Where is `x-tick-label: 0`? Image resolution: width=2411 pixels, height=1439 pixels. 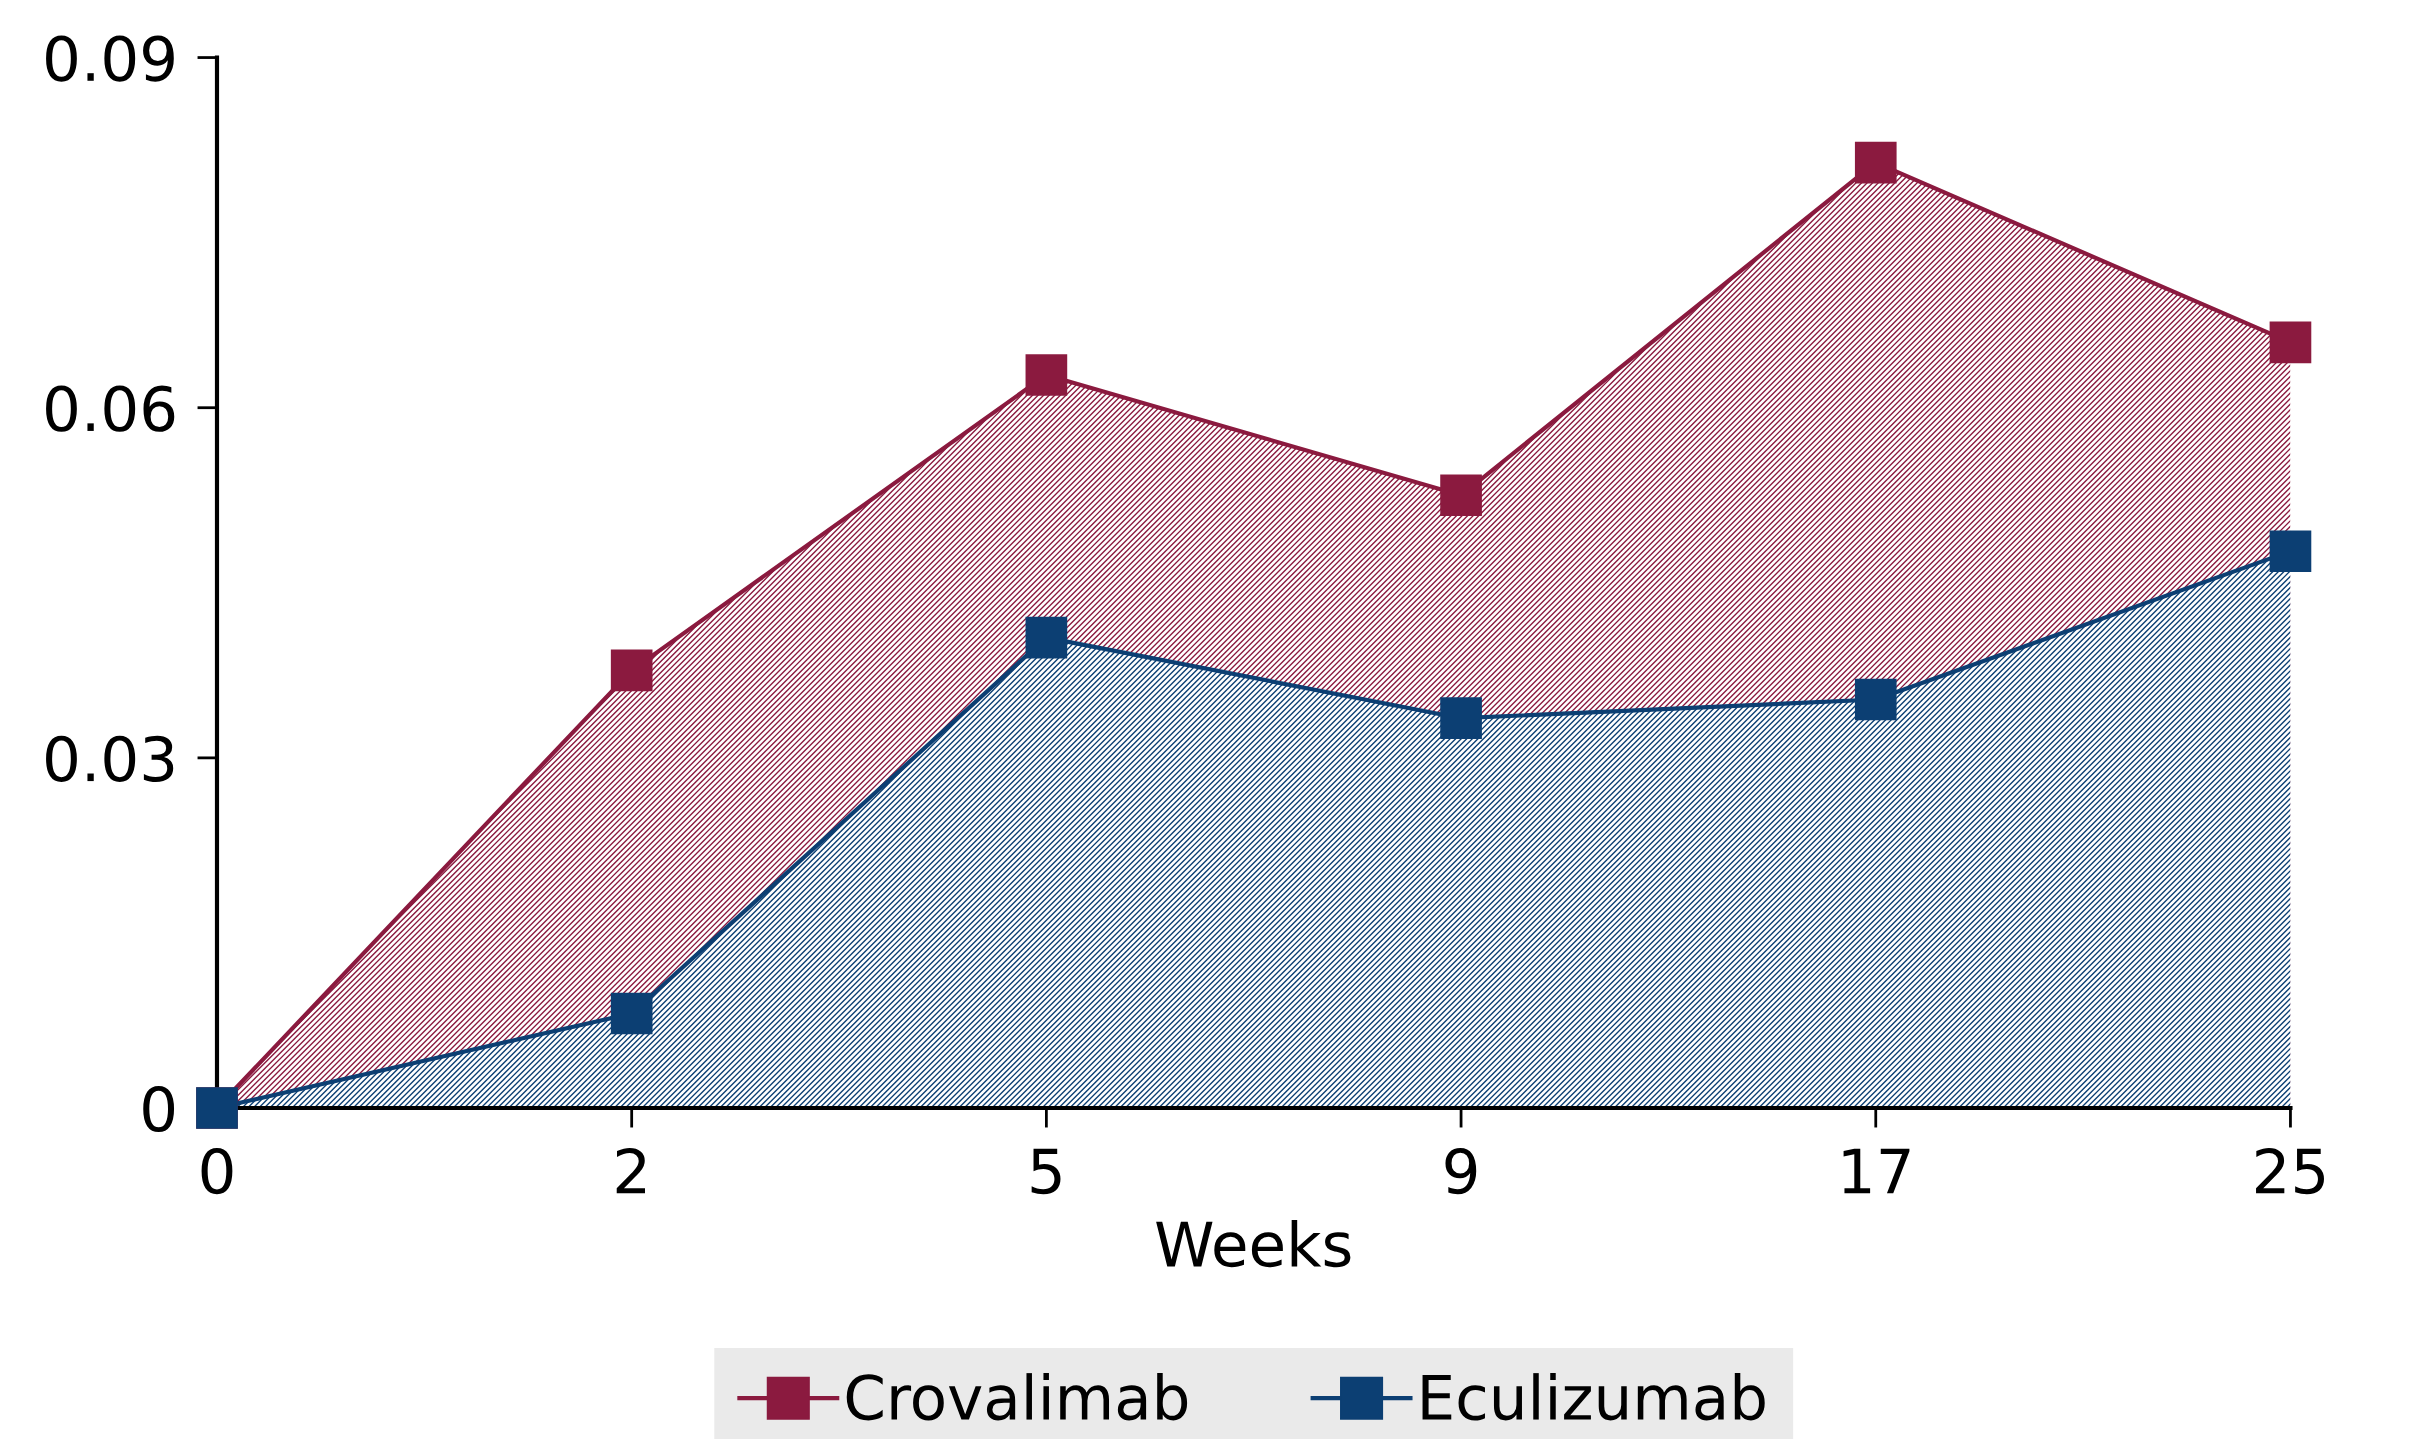
x-tick-label: 0 is located at coordinates (217, 1171).